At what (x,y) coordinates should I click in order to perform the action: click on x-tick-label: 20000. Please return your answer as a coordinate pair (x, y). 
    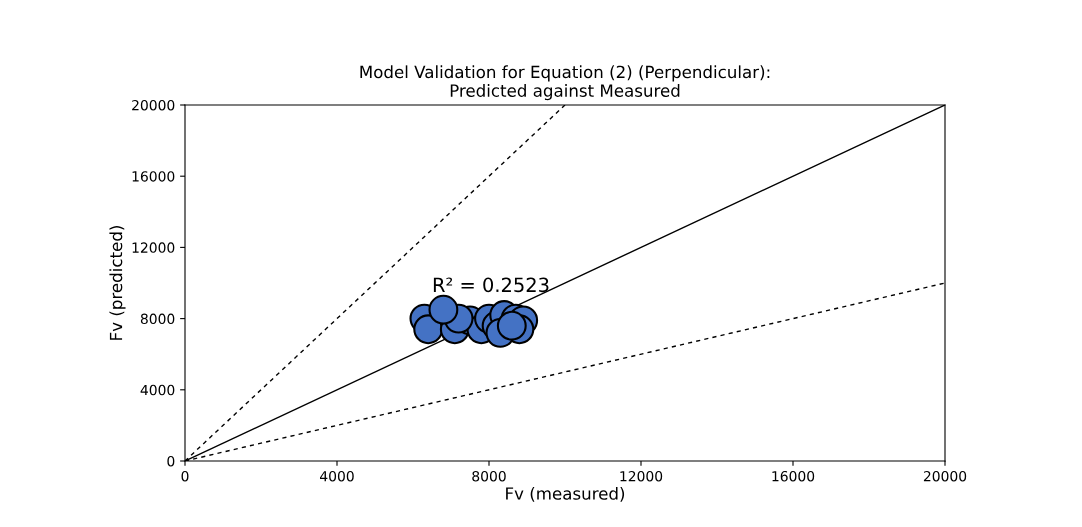
    Looking at the image, I should click on (945, 476).